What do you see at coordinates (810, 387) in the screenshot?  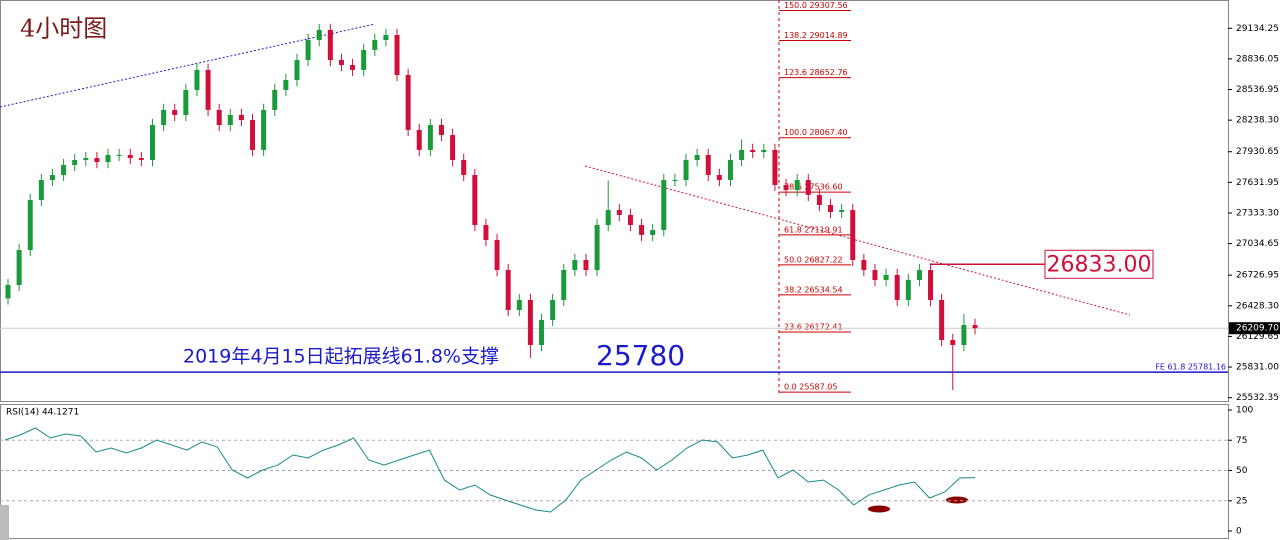 I see `fib-label: 0.0 25587.05` at bounding box center [810, 387].